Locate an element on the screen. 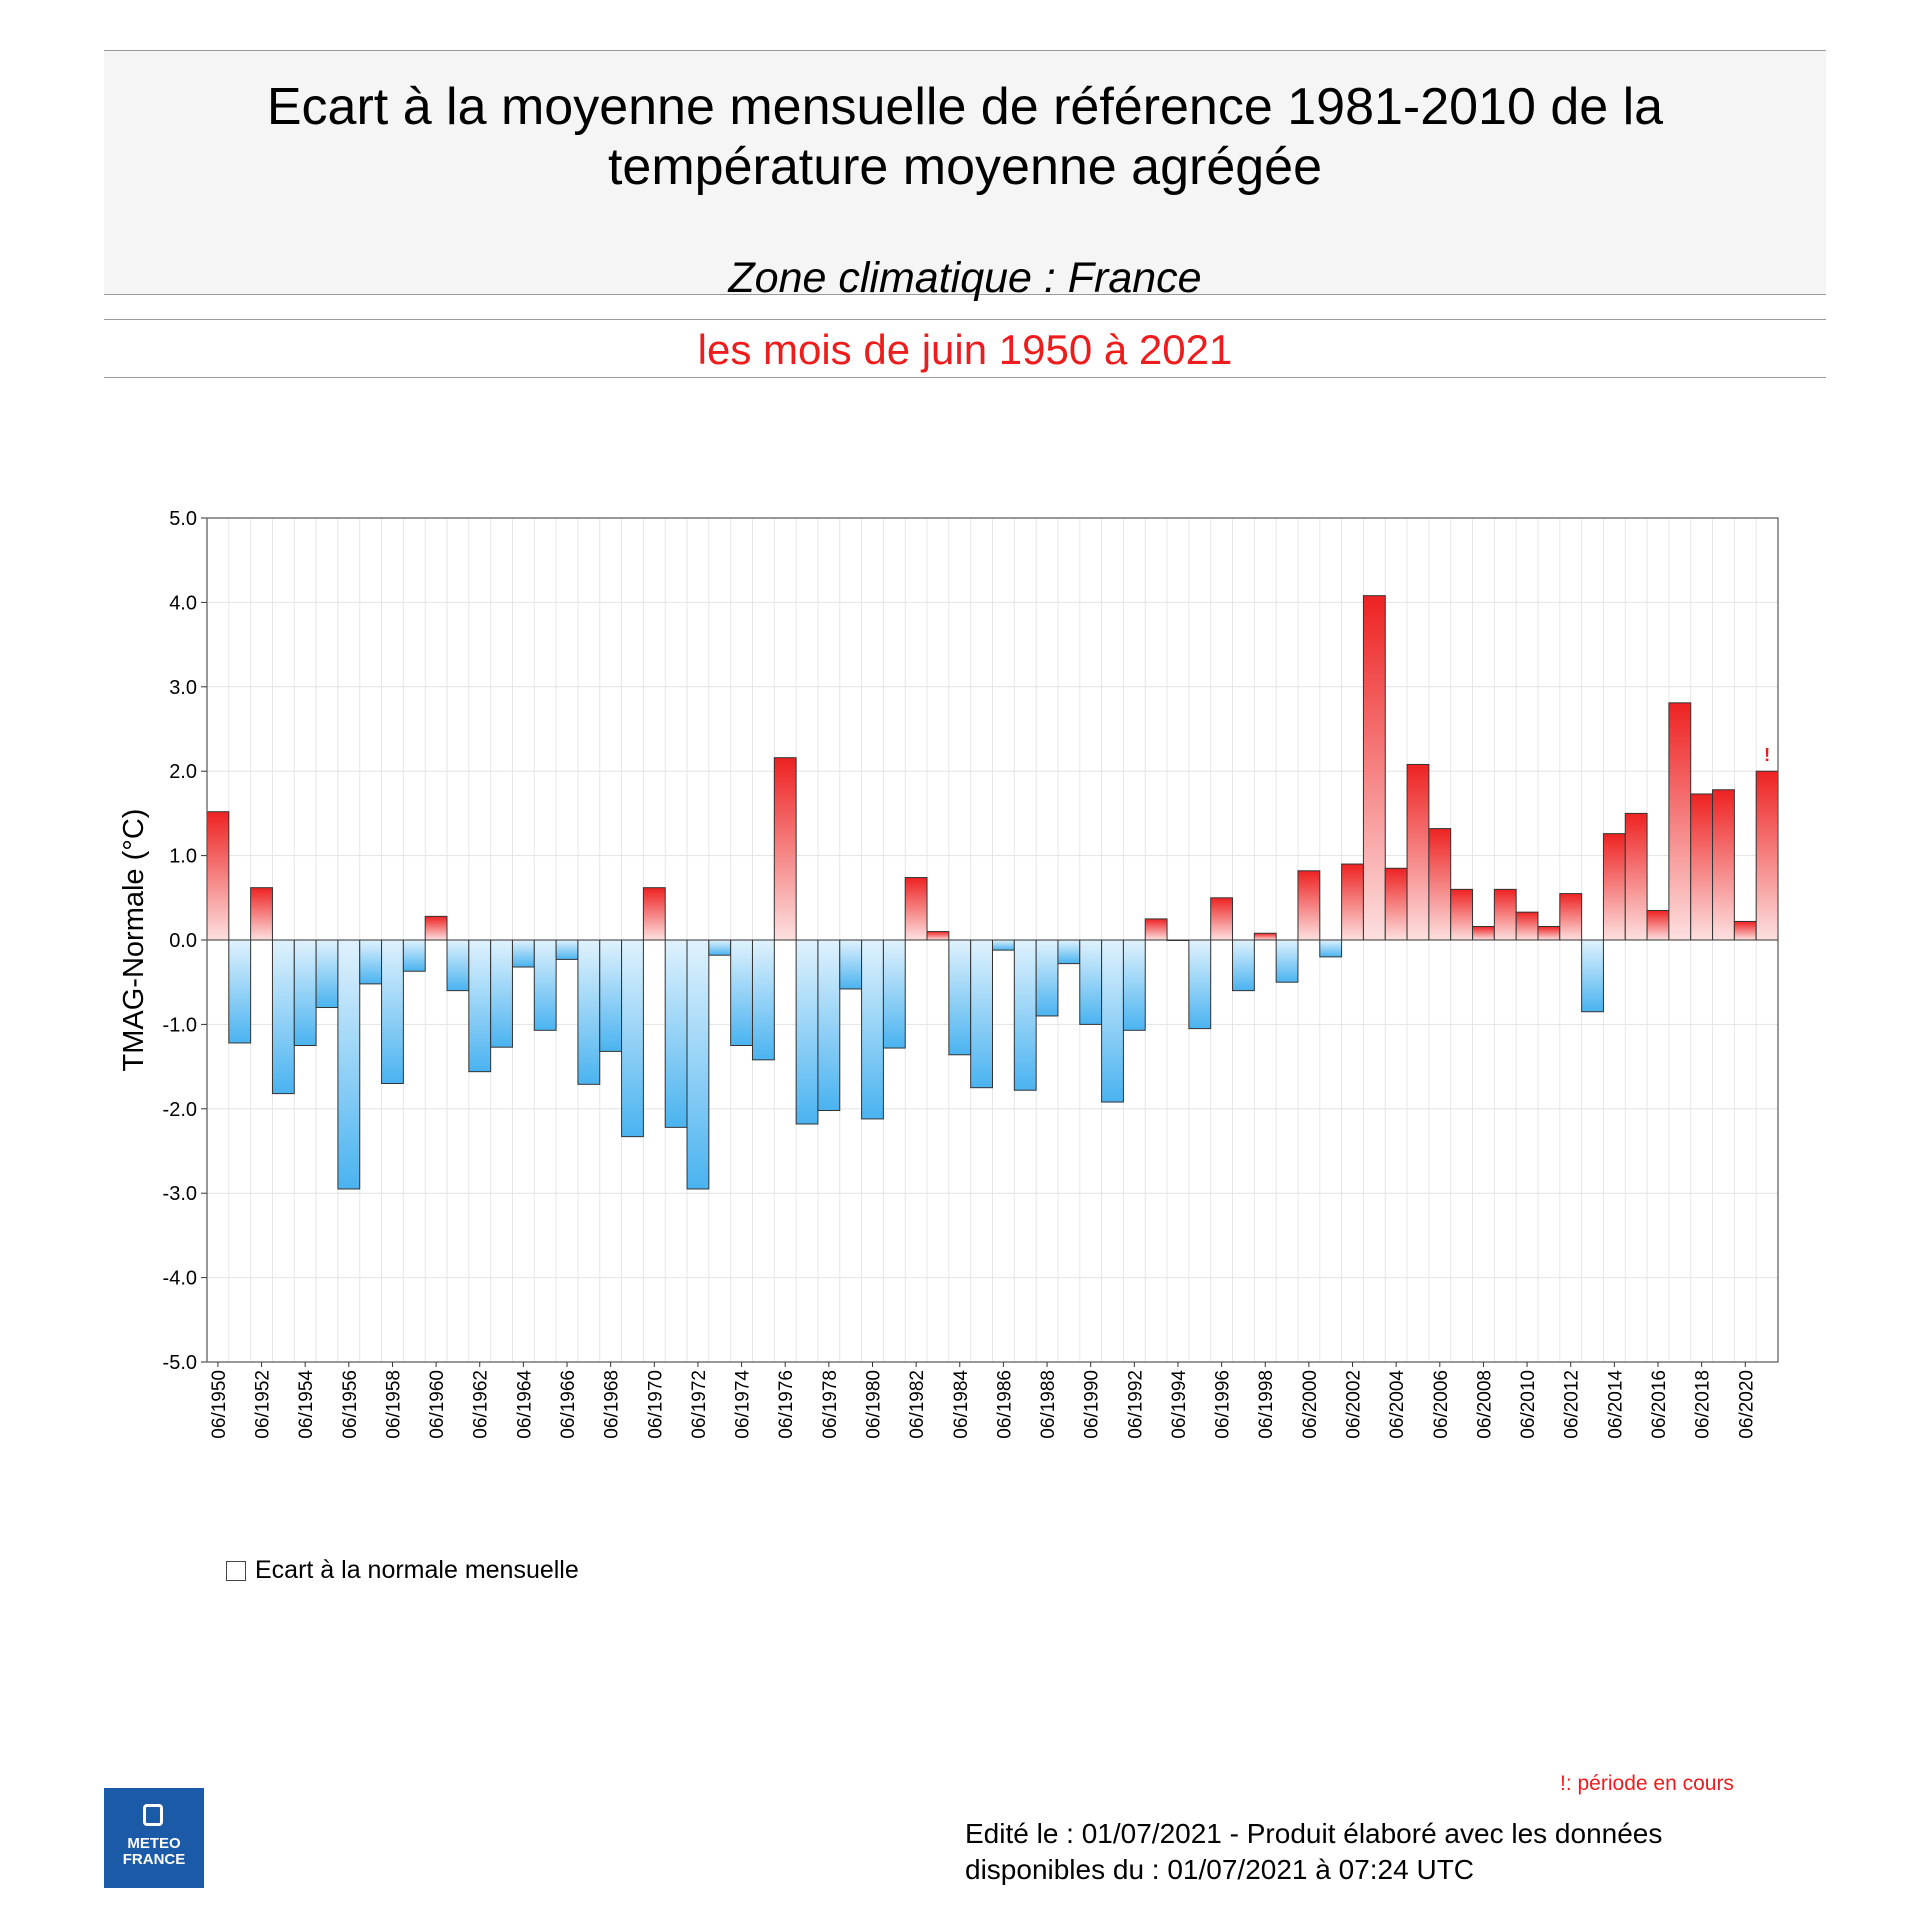  y-tick-label: 0.0 is located at coordinates (183, 941).